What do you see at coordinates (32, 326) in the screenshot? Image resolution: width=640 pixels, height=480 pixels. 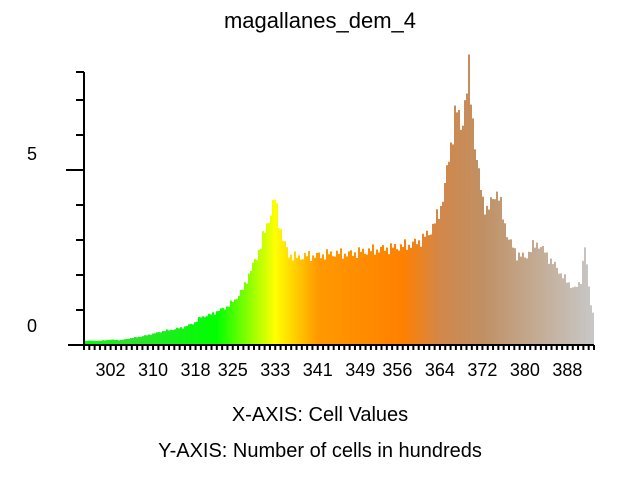 I see `y-tick-label: 0` at bounding box center [32, 326].